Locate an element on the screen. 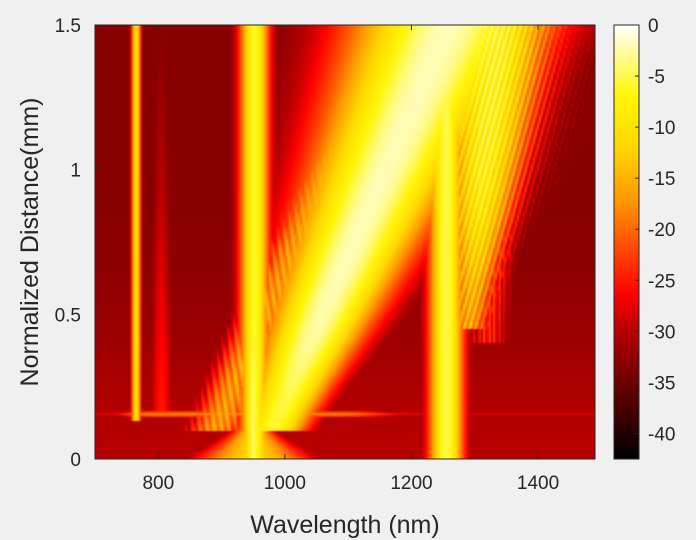 The height and width of the screenshot is (540, 696). colorbar-tick-label: -35 is located at coordinates (661, 383).